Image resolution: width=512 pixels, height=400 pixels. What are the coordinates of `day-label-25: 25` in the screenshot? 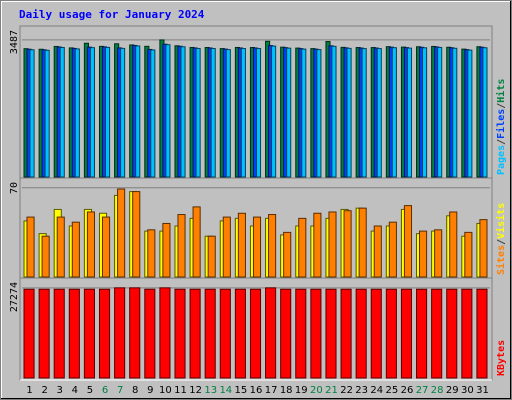 It's located at (392, 390).